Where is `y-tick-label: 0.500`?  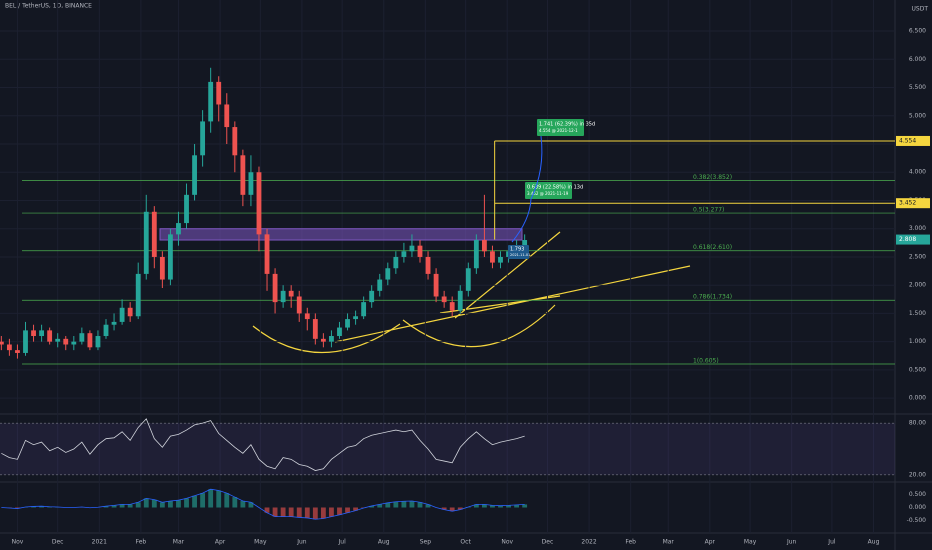
y-tick-label: 0.500 is located at coordinates (917, 369).